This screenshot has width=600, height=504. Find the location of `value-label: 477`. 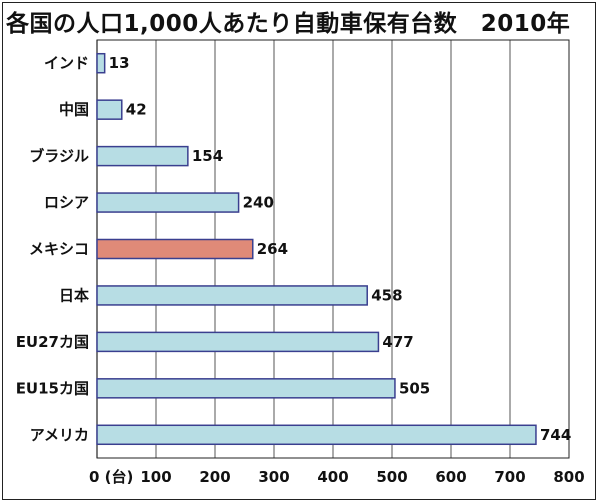

value-label: 477 is located at coordinates (397, 342).